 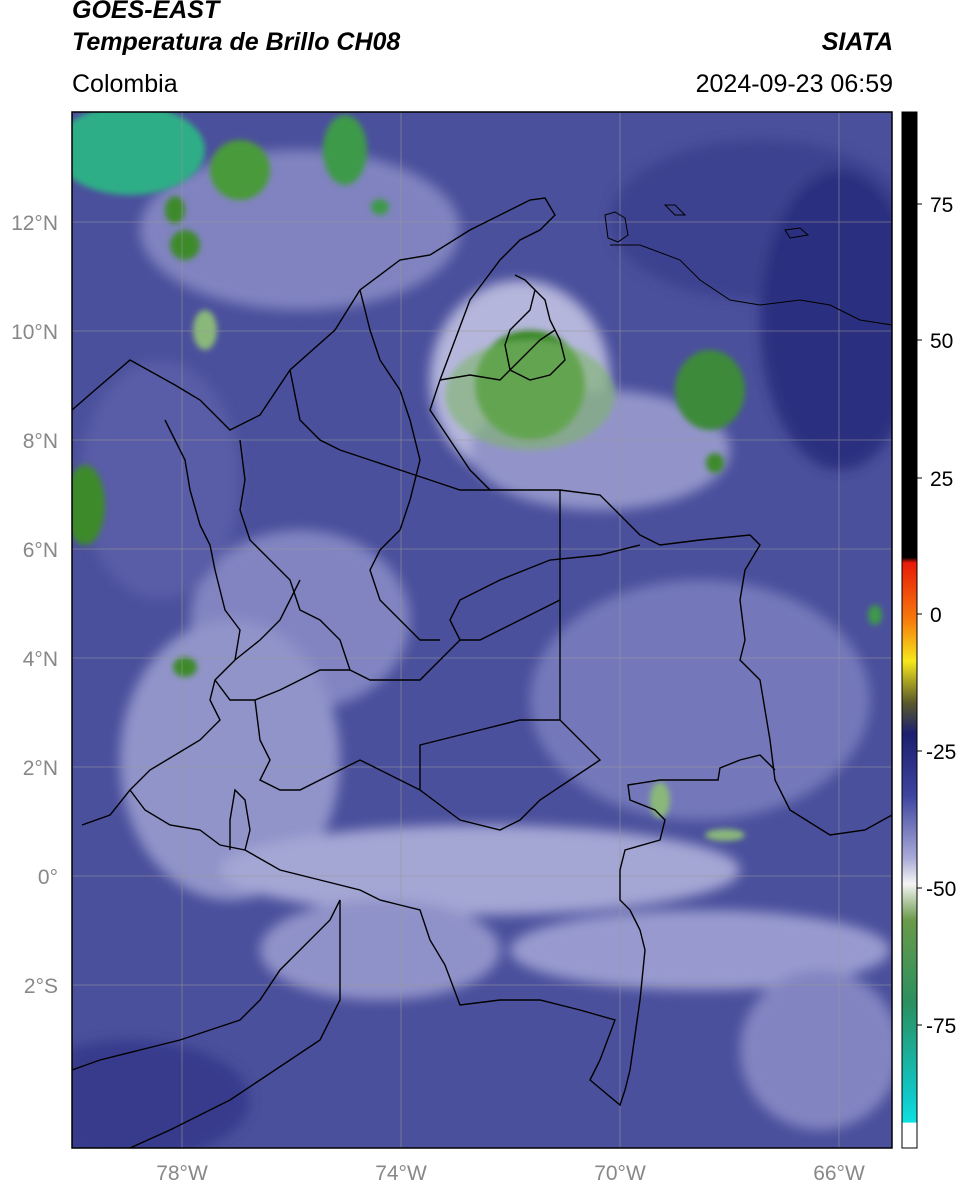 I want to click on lat-tick-label: 2°N, so click(x=40, y=768).